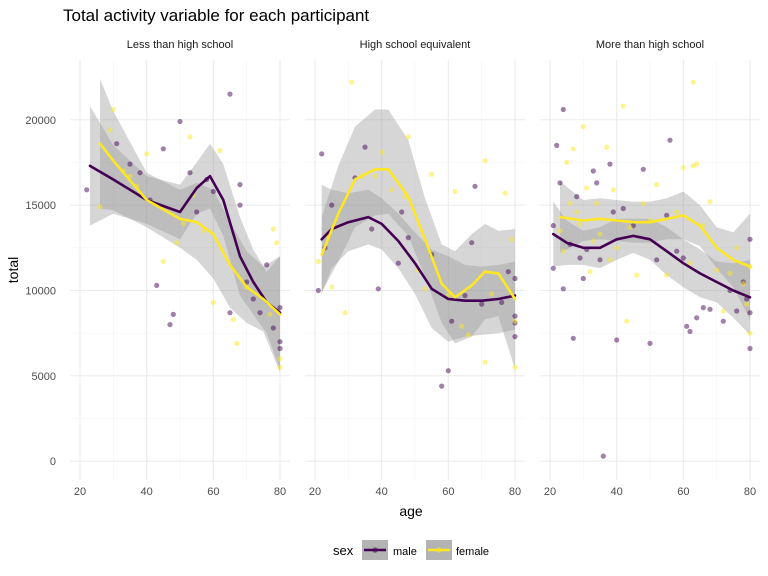 This screenshot has width=768, height=576. I want to click on x-tick-label: 40, so click(617, 492).